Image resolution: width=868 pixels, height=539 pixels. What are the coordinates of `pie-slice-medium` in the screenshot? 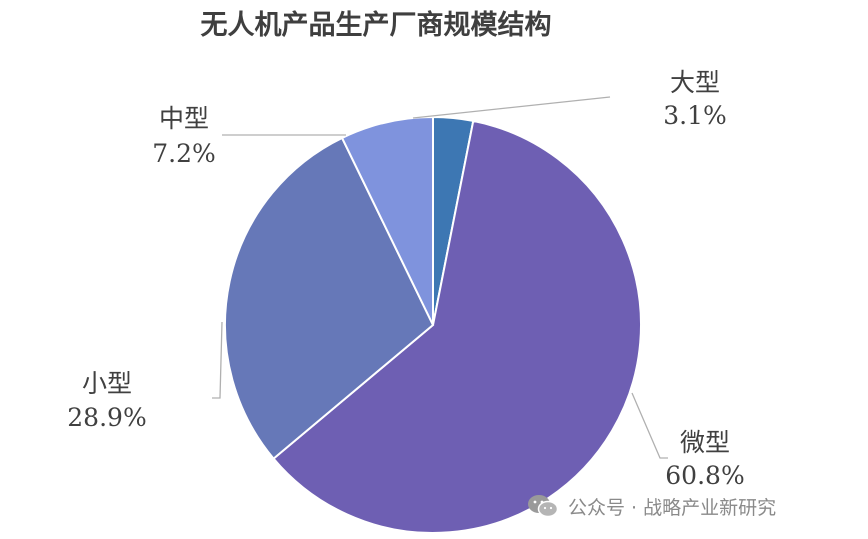 It's located at (387, 220).